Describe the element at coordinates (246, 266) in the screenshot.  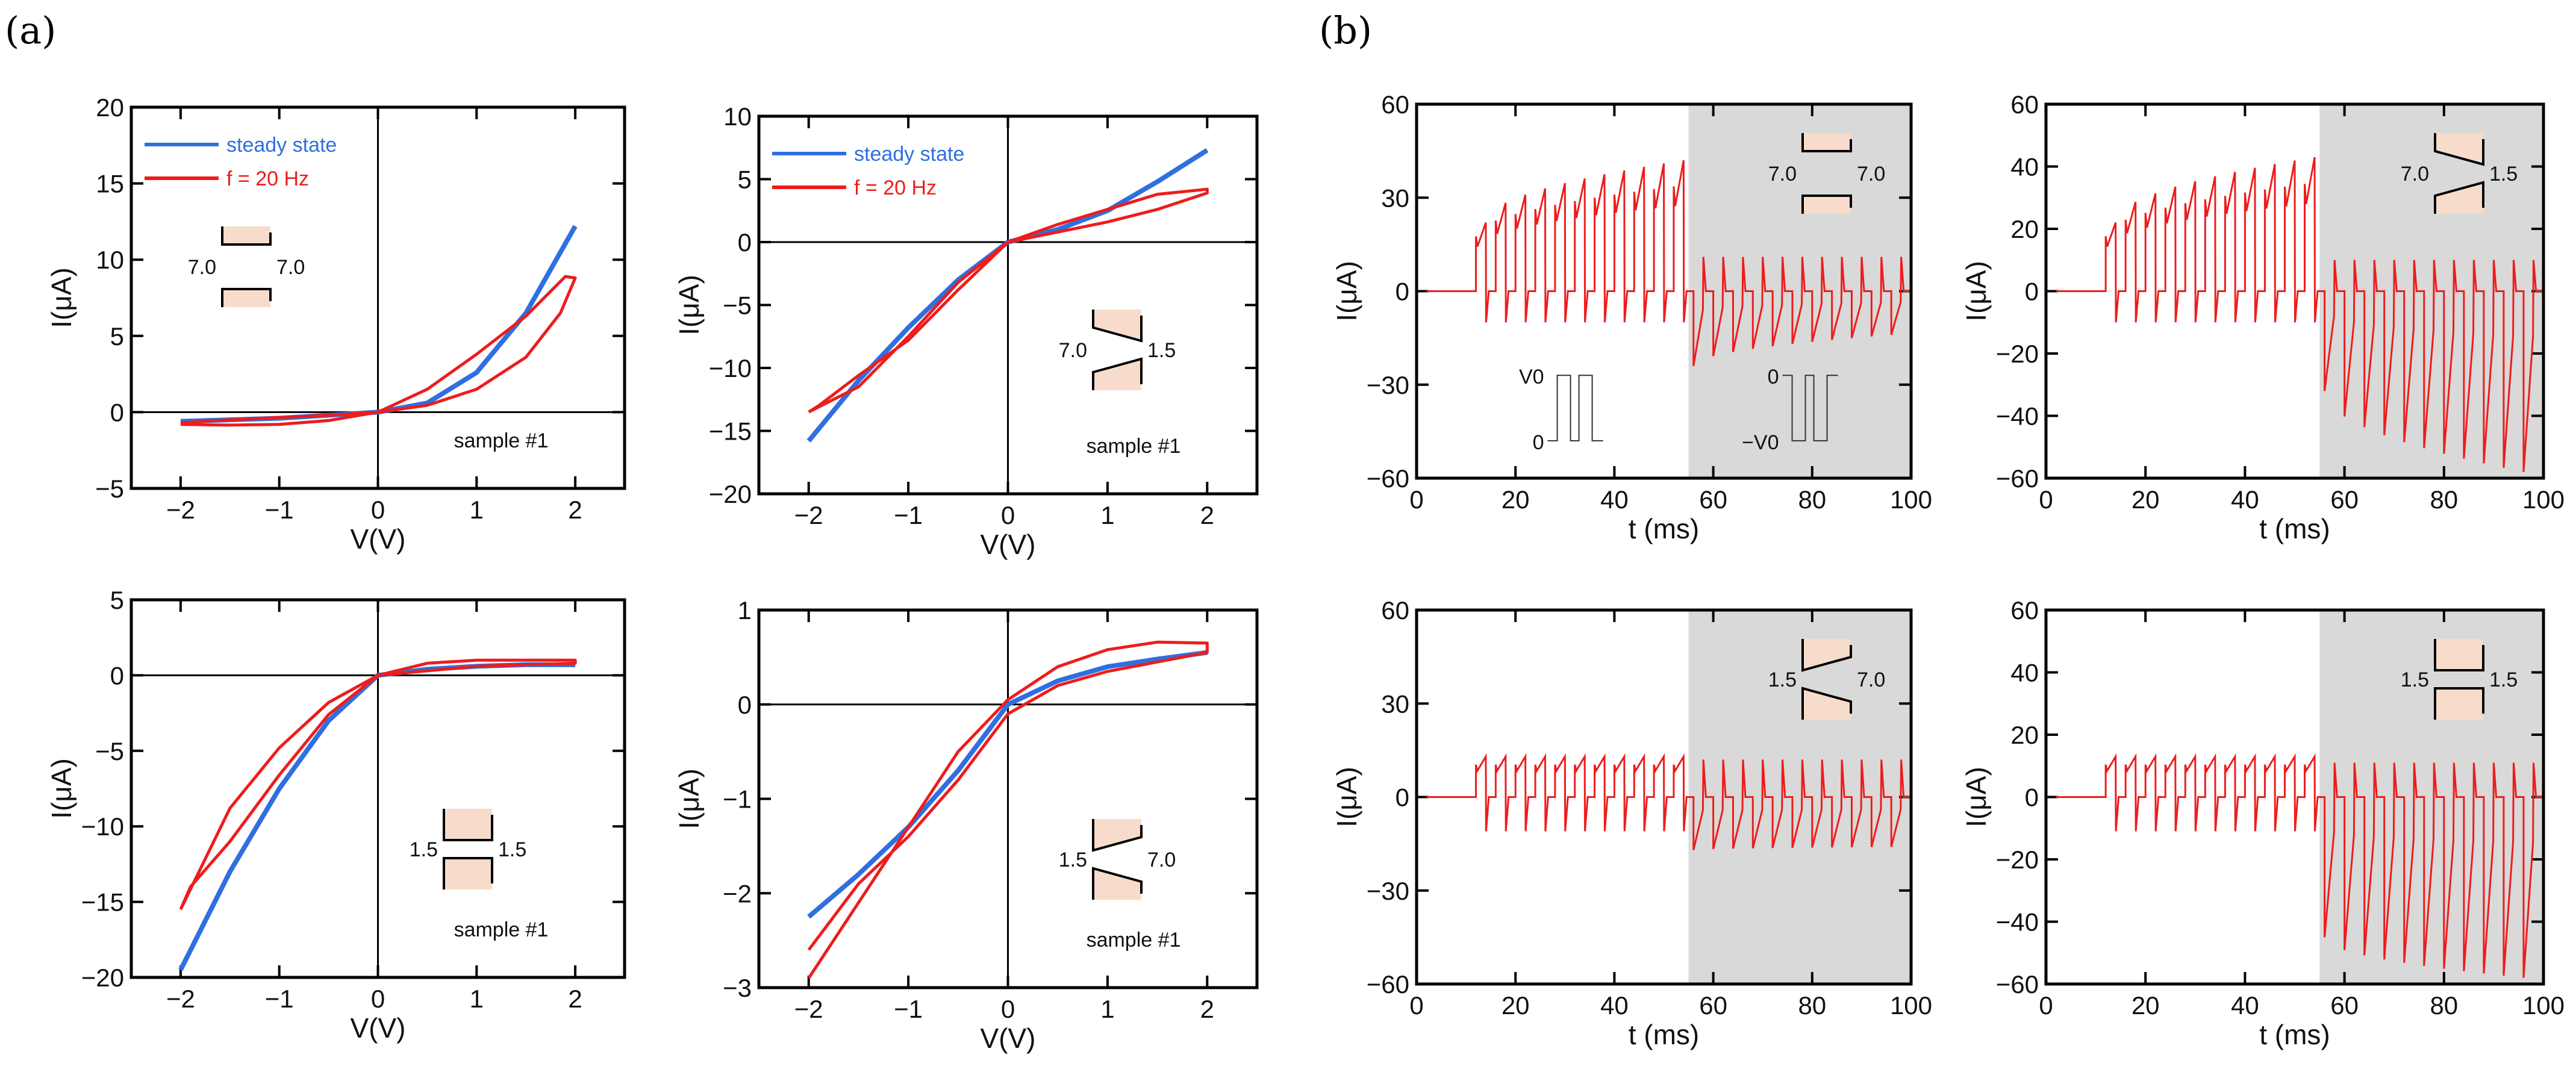
I see `channel-inset: 7.0 7.0` at that location.